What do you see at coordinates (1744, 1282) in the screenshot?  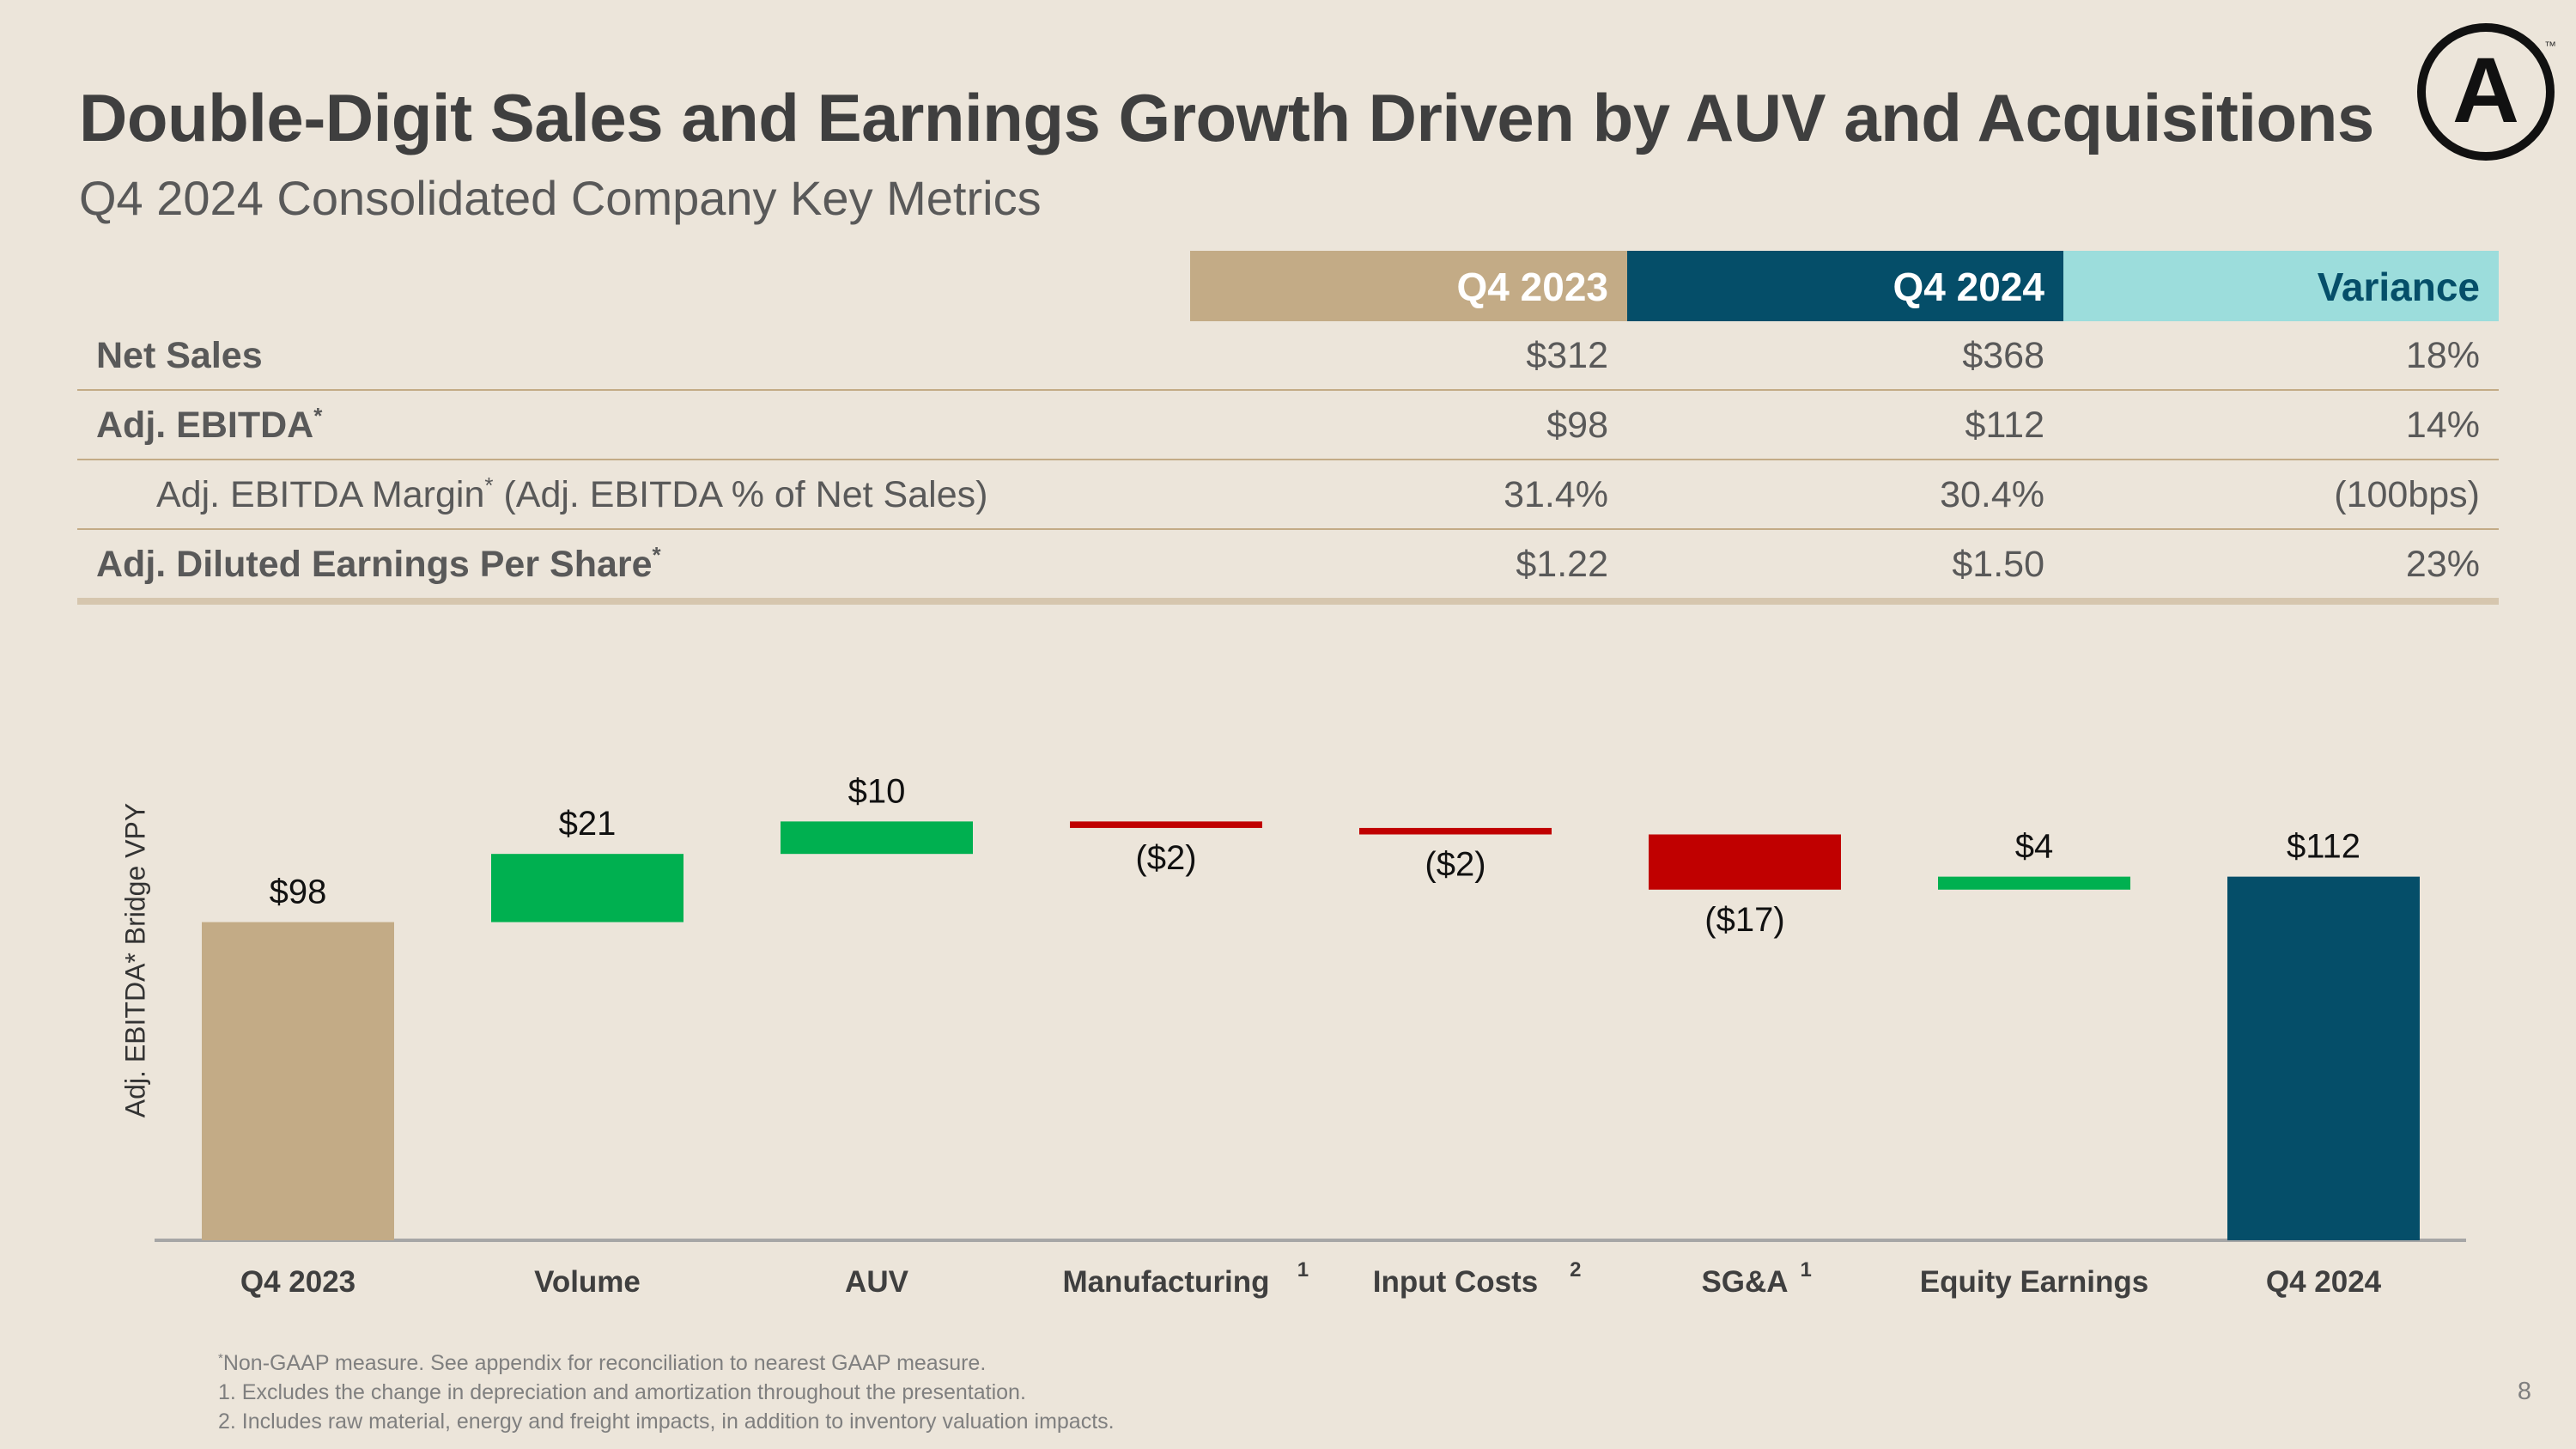 I see `x-tick-label-sganda: SG&A` at bounding box center [1744, 1282].